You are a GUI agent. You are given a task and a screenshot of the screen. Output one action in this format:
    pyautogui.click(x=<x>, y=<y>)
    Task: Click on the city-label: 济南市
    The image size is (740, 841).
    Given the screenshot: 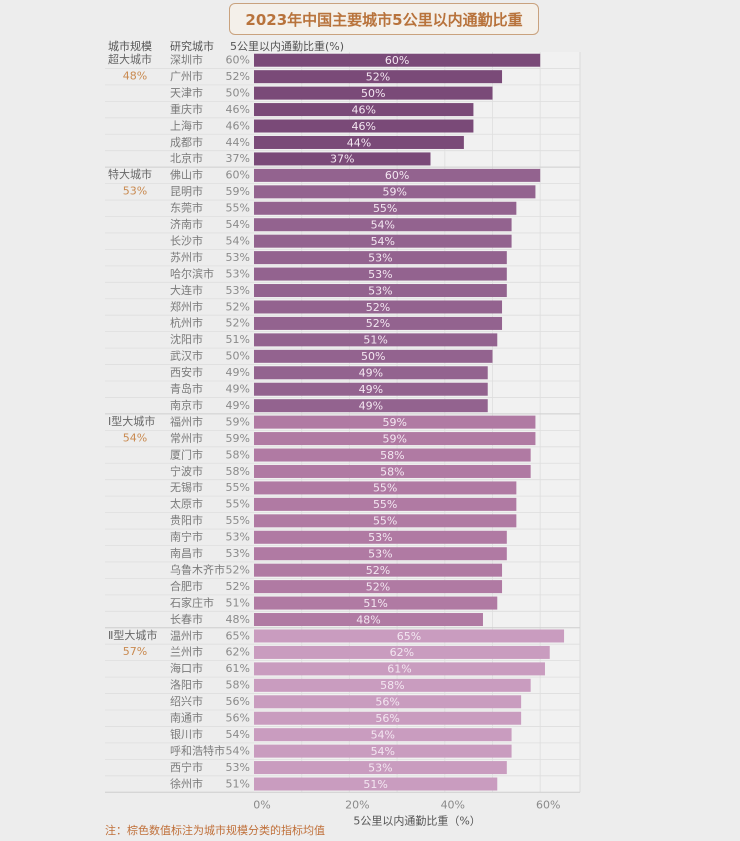 What is the action you would take?
    pyautogui.click(x=186, y=224)
    